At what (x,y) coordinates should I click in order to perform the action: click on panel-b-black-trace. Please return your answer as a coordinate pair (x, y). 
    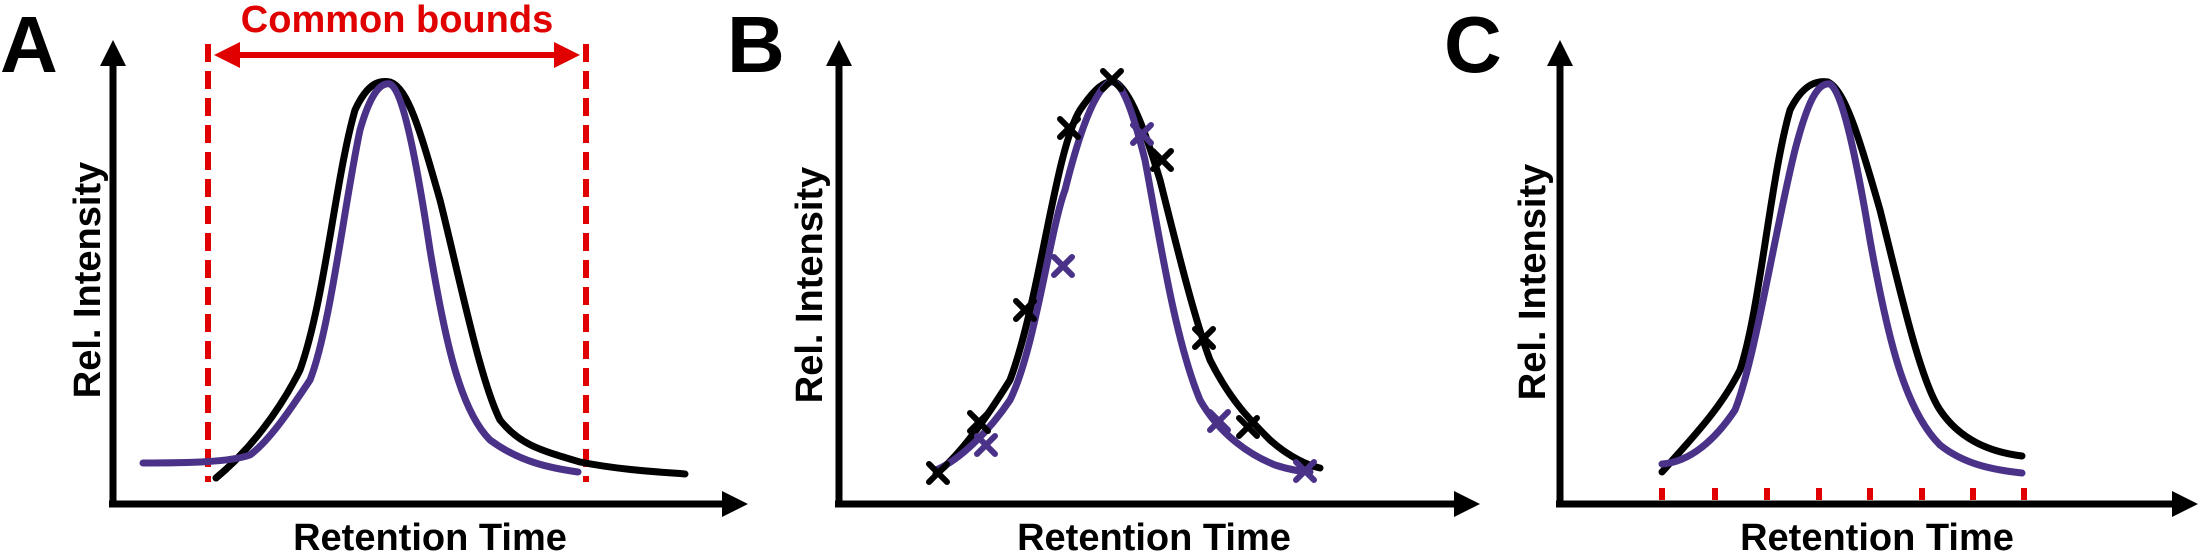
    Looking at the image, I should click on (1128, 278).